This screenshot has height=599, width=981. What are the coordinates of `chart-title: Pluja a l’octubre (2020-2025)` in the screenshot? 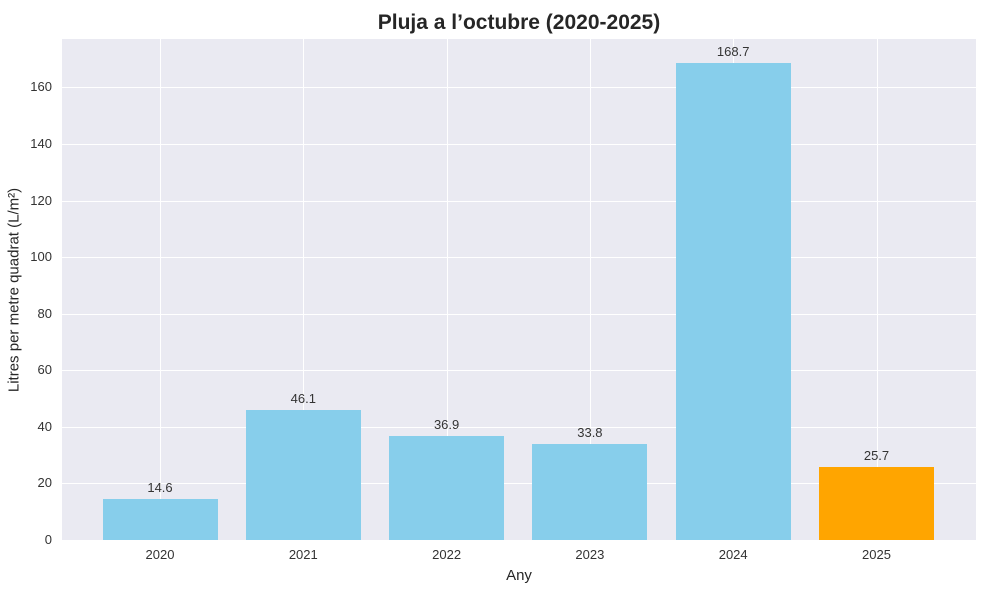 It's located at (519, 22).